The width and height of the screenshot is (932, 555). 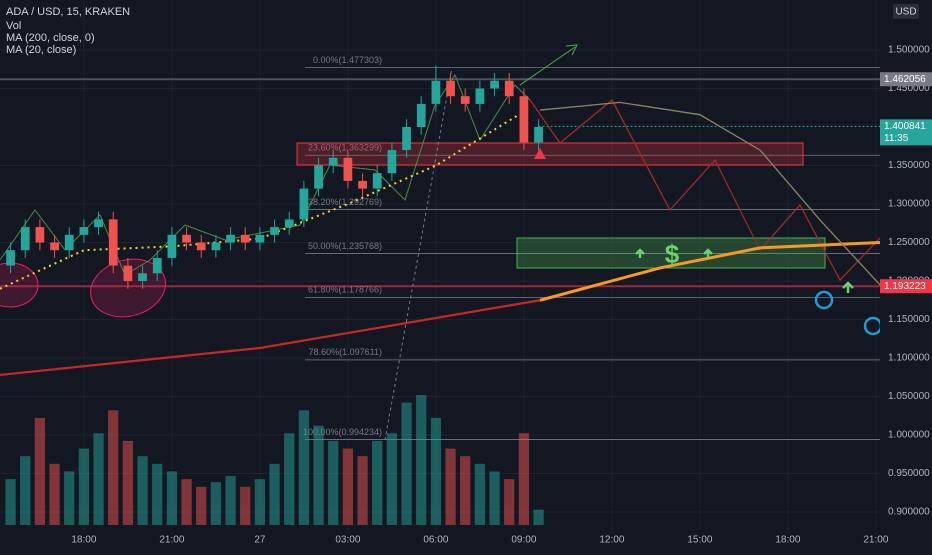 I want to click on price-axis, so click(x=906, y=275).